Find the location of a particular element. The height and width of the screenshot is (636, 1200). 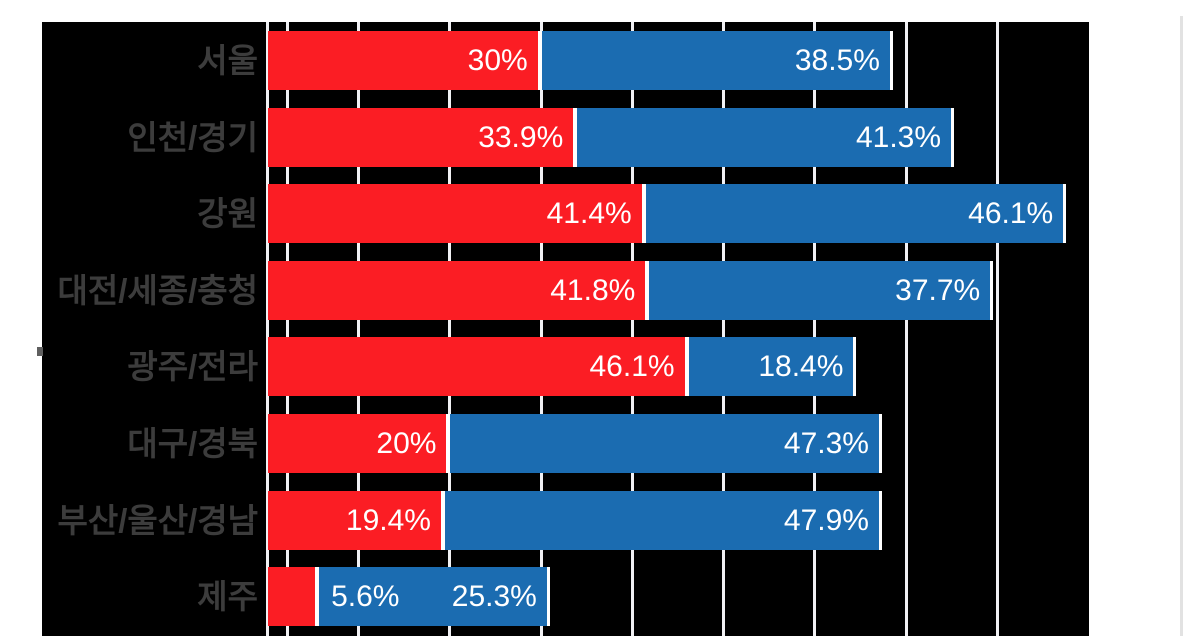

bar-row-6: 대구/경북 20% 47.3% is located at coordinates (600, 443).